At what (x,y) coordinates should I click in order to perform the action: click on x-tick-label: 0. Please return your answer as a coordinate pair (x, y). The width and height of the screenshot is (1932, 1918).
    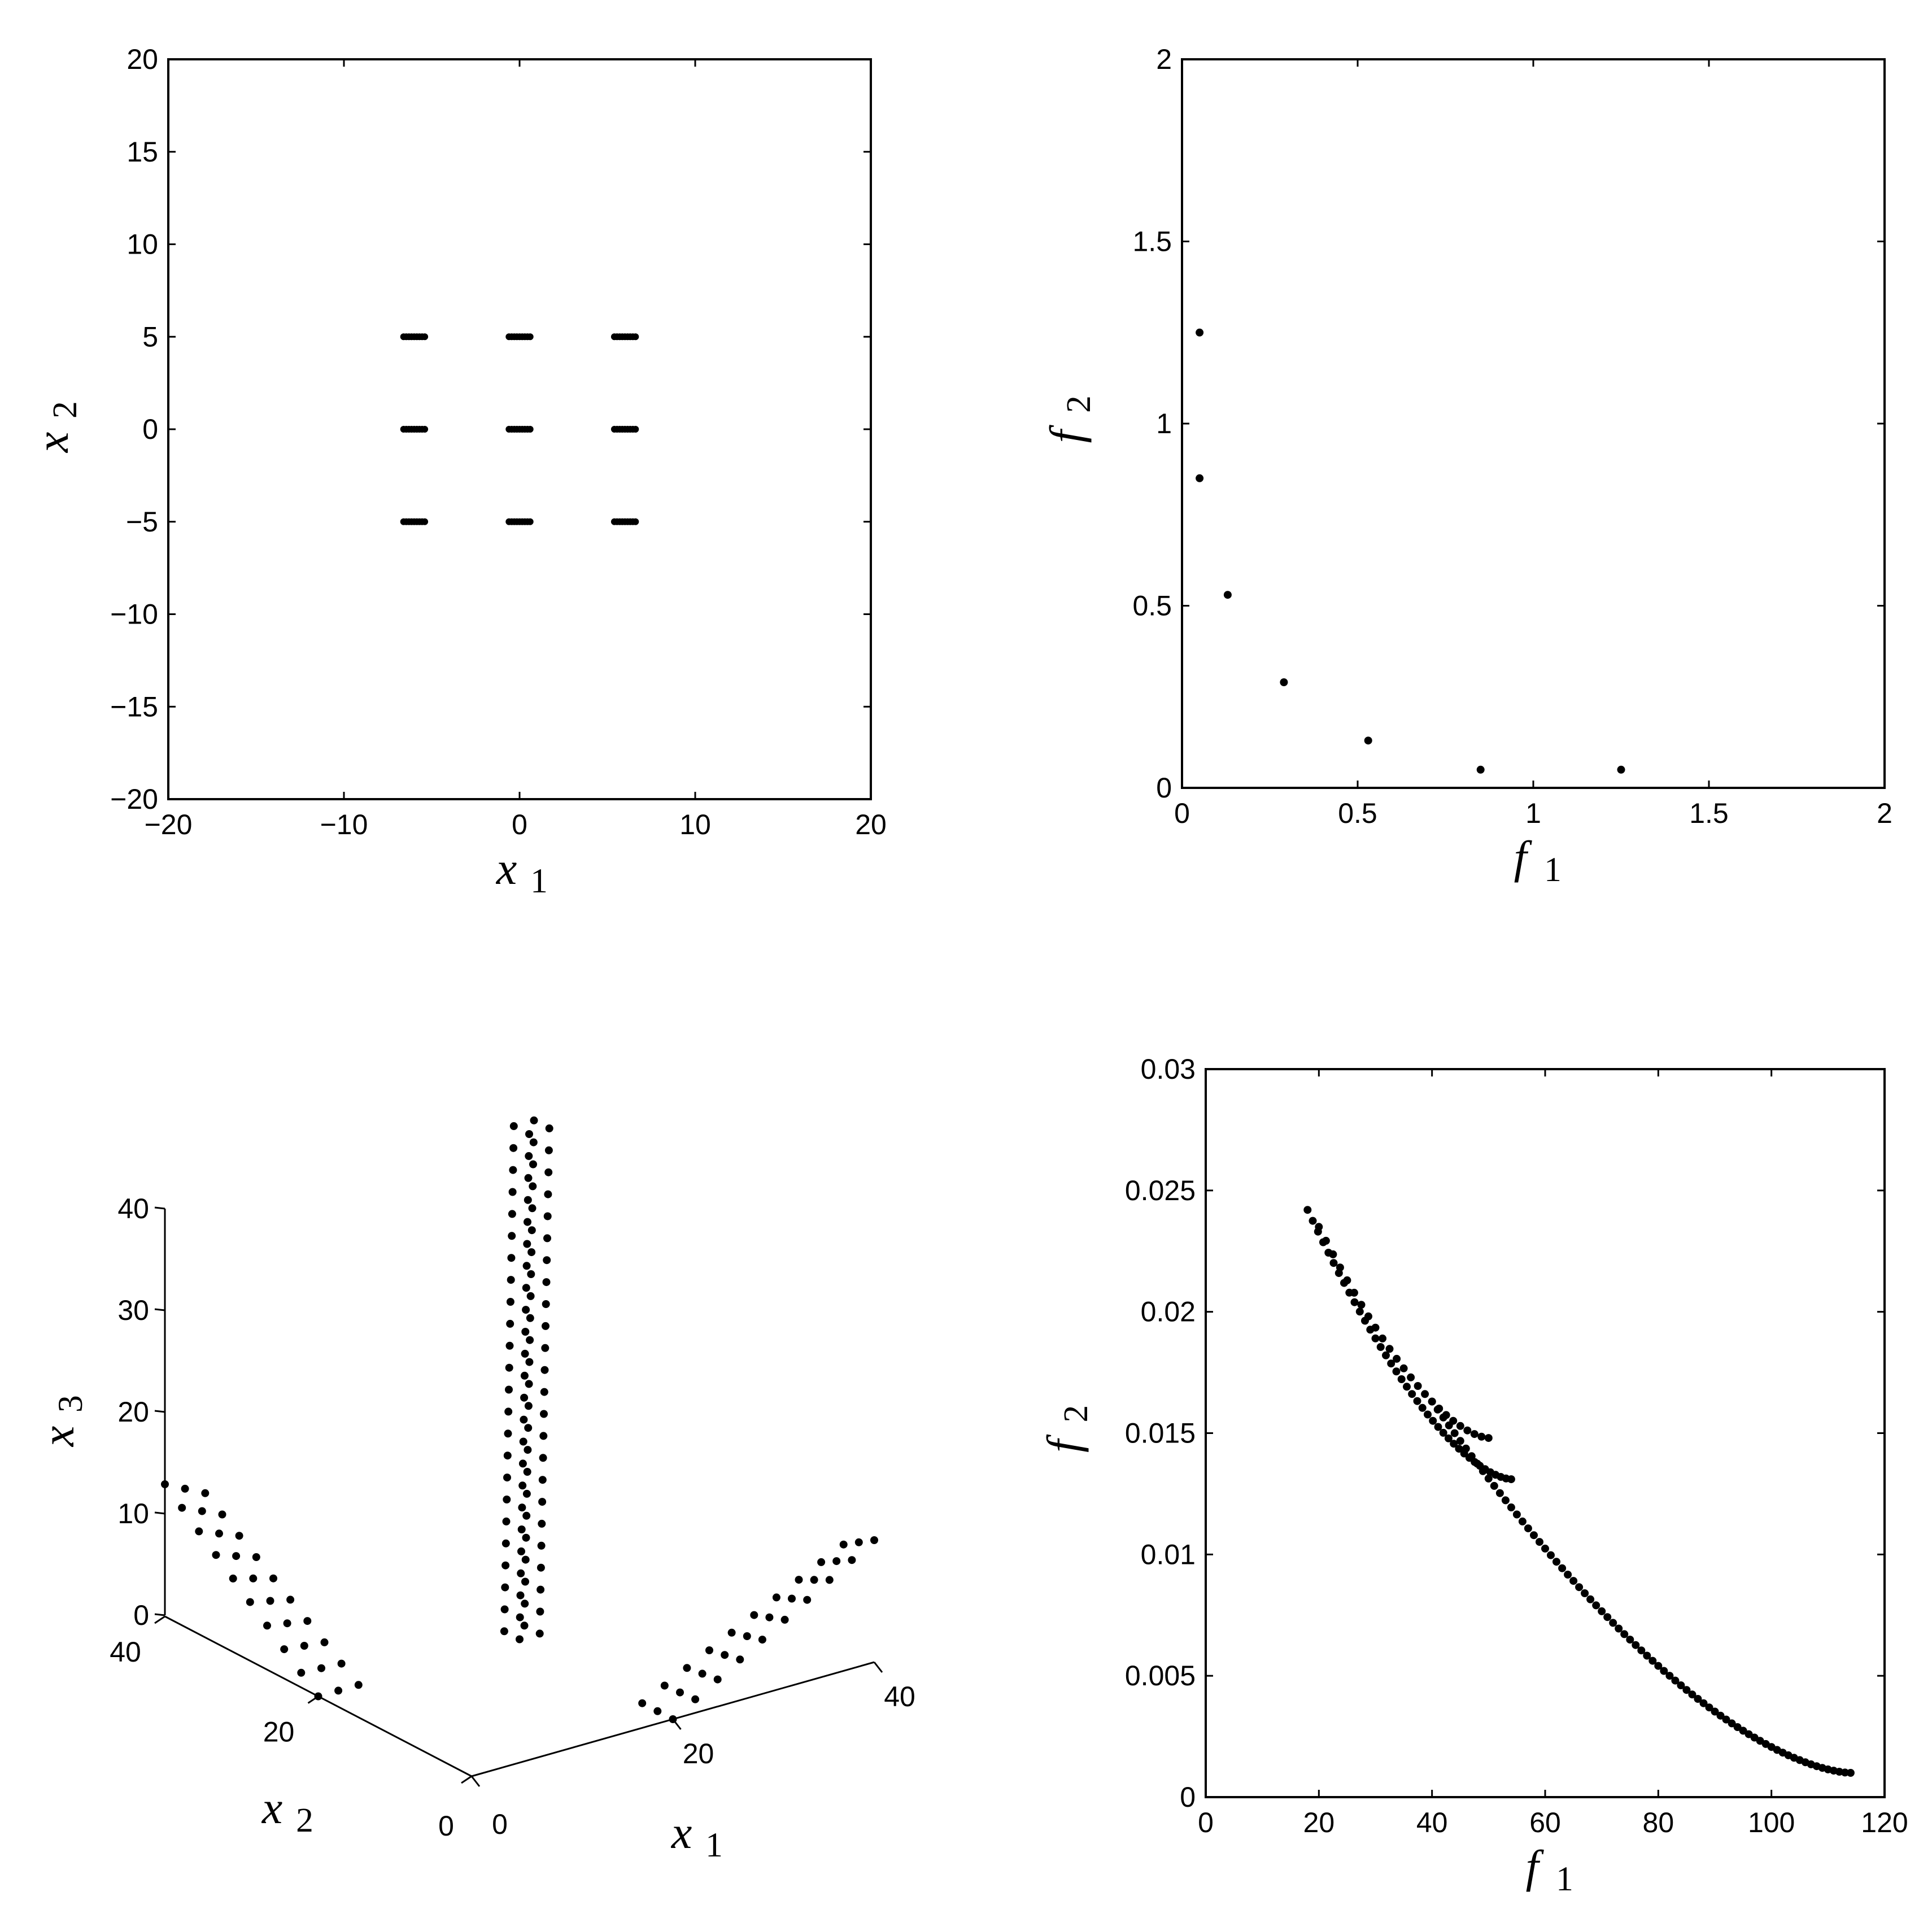
    Looking at the image, I should click on (1182, 813).